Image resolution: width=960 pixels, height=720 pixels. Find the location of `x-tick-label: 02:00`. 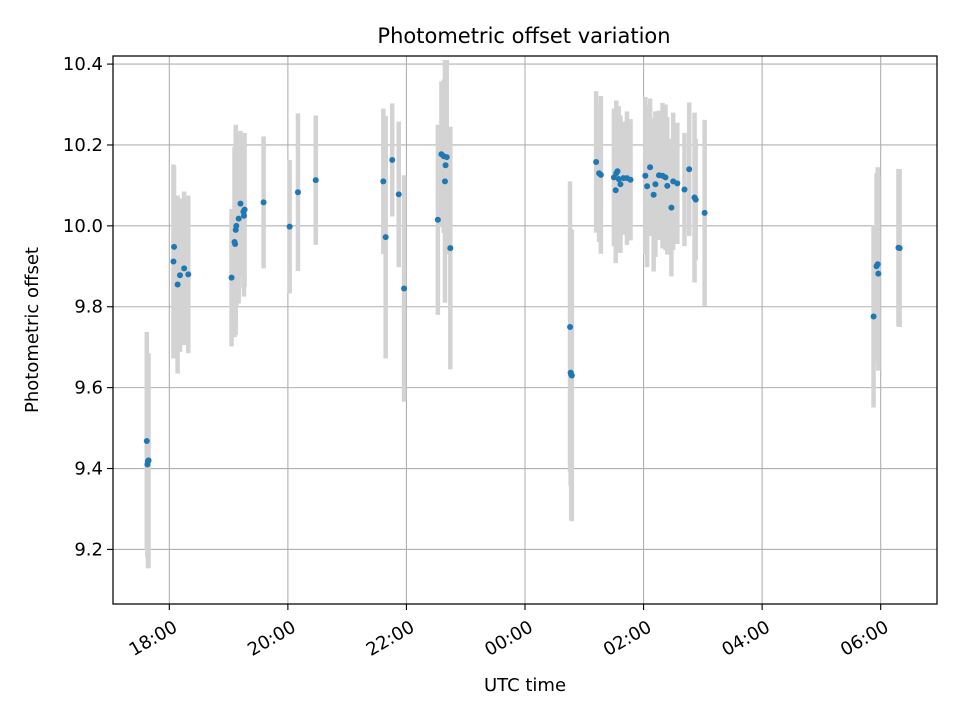

x-tick-label: 02:00 is located at coordinates (627, 639).